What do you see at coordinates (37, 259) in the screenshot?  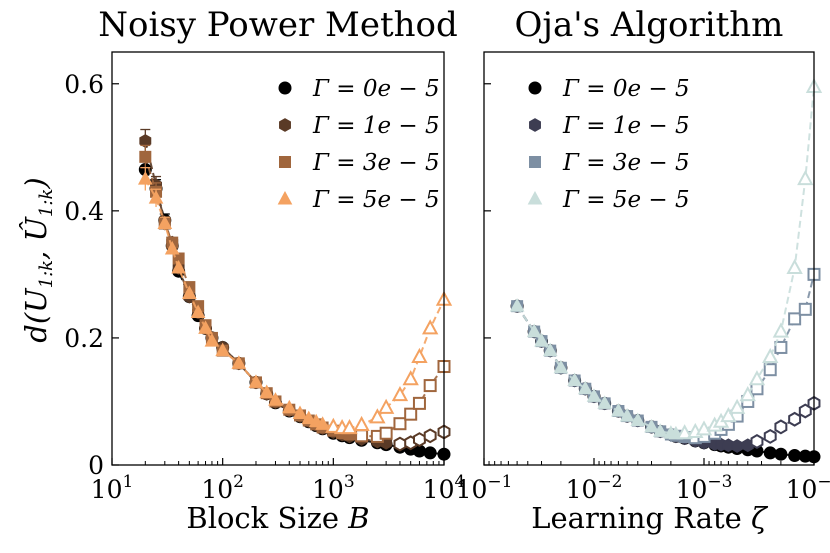 I see `y-axis-label: d(U1:k, Û1:k)` at bounding box center [37, 259].